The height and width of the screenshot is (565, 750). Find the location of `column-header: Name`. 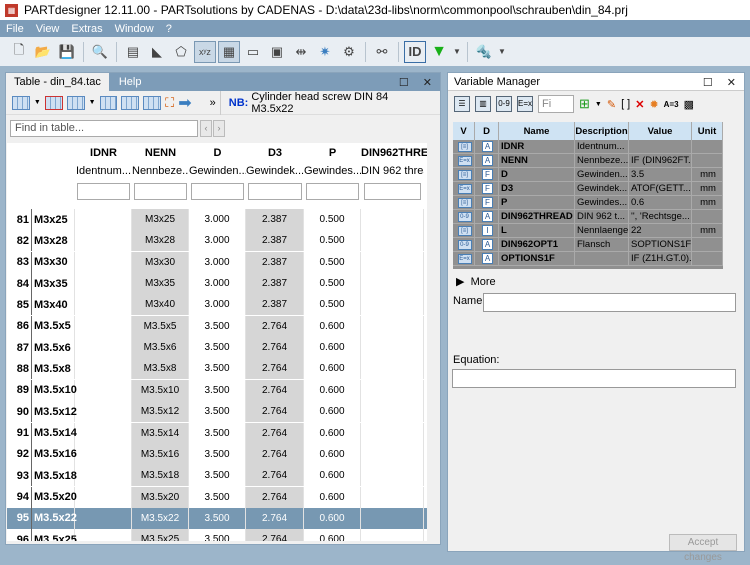

column-header: Name is located at coordinates (537, 131).